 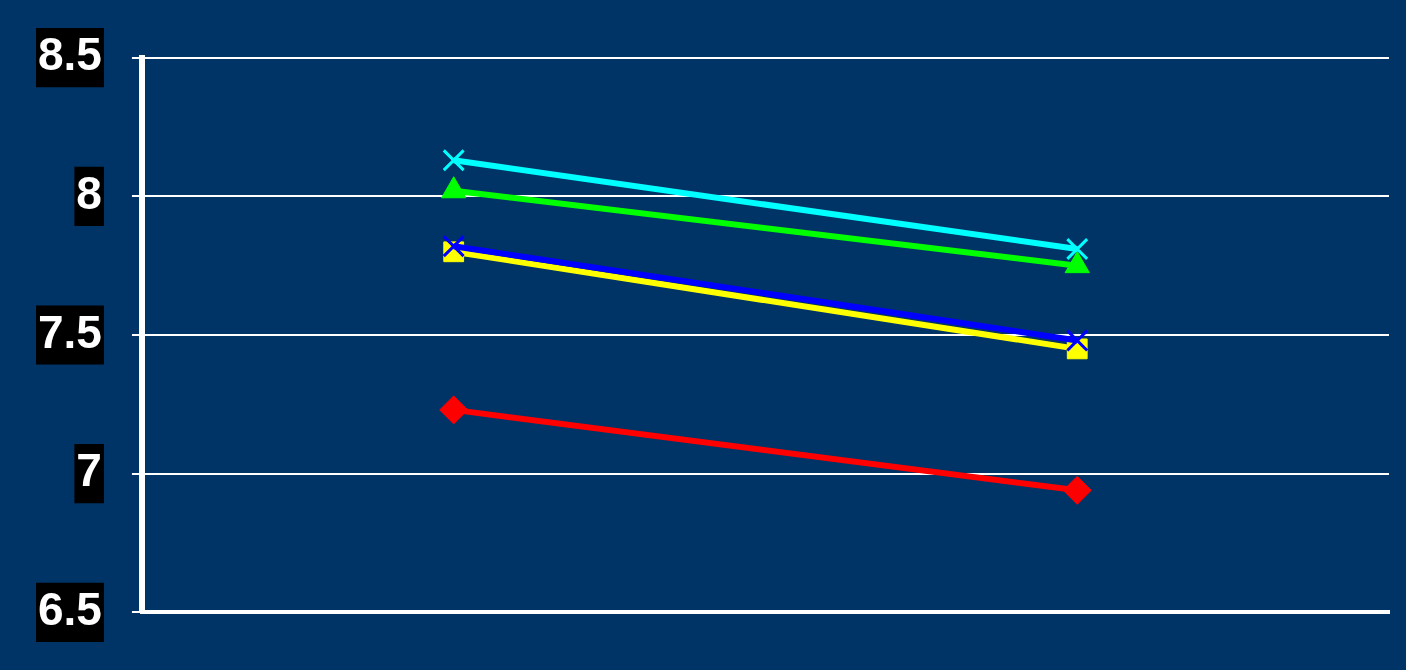 What do you see at coordinates (69, 54) in the screenshot?
I see `y-tick-label: 8.5` at bounding box center [69, 54].